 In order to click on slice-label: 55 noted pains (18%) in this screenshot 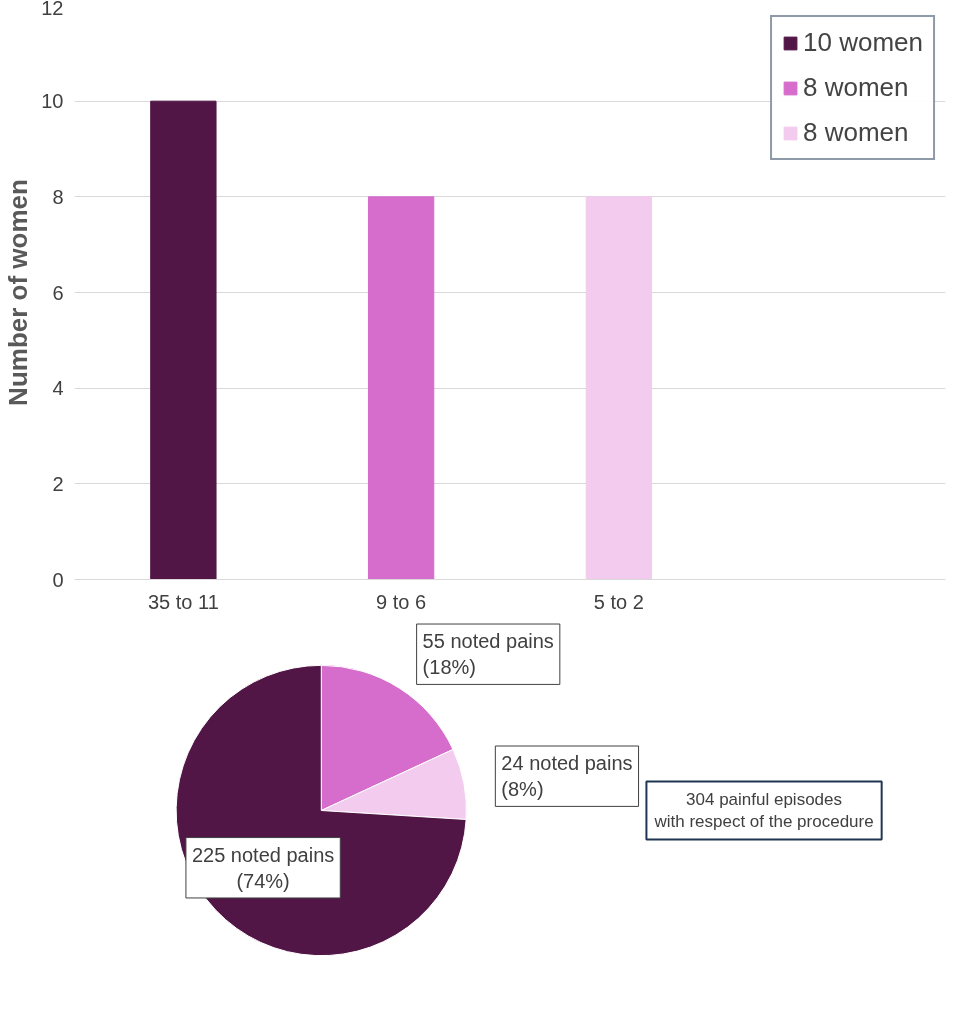, I will do `click(488, 654)`.